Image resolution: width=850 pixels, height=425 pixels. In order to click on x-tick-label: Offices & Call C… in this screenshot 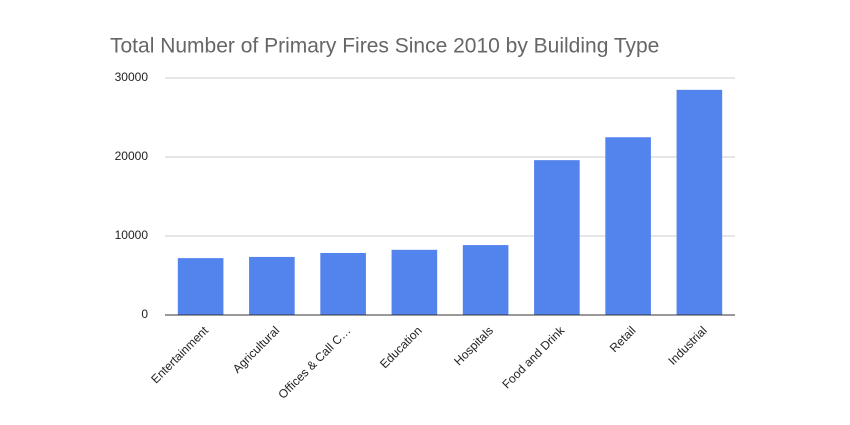, I will do `click(314, 362)`.